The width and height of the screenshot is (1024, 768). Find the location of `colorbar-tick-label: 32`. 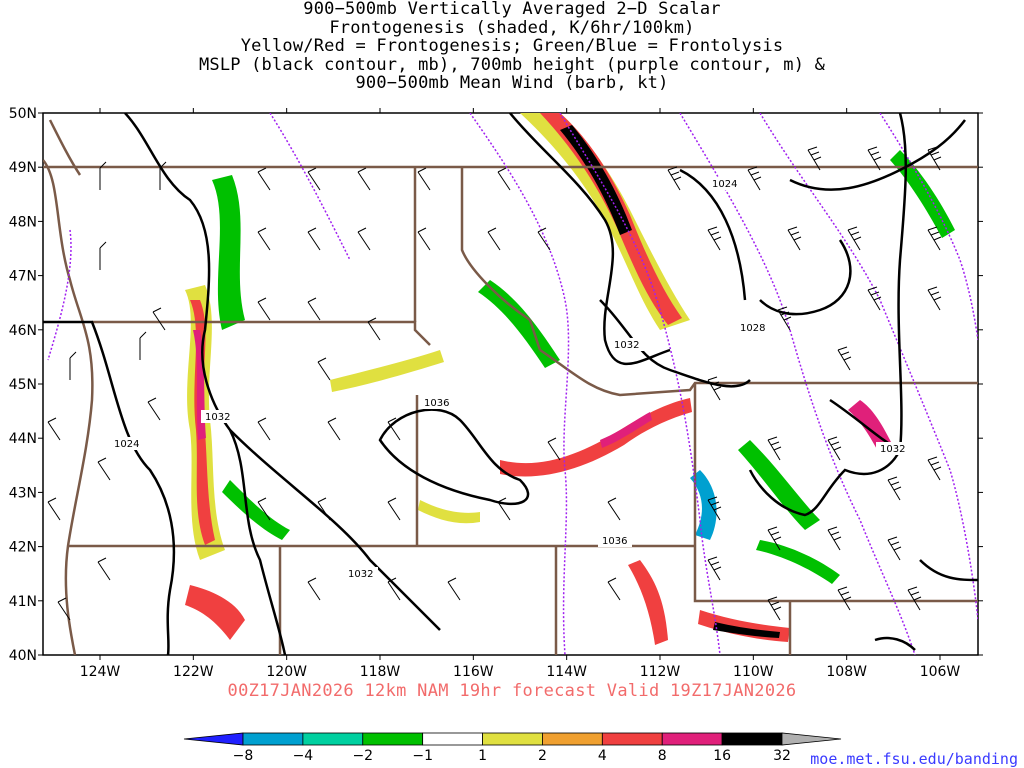

colorbar-tick-label: 32 is located at coordinates (782, 756).